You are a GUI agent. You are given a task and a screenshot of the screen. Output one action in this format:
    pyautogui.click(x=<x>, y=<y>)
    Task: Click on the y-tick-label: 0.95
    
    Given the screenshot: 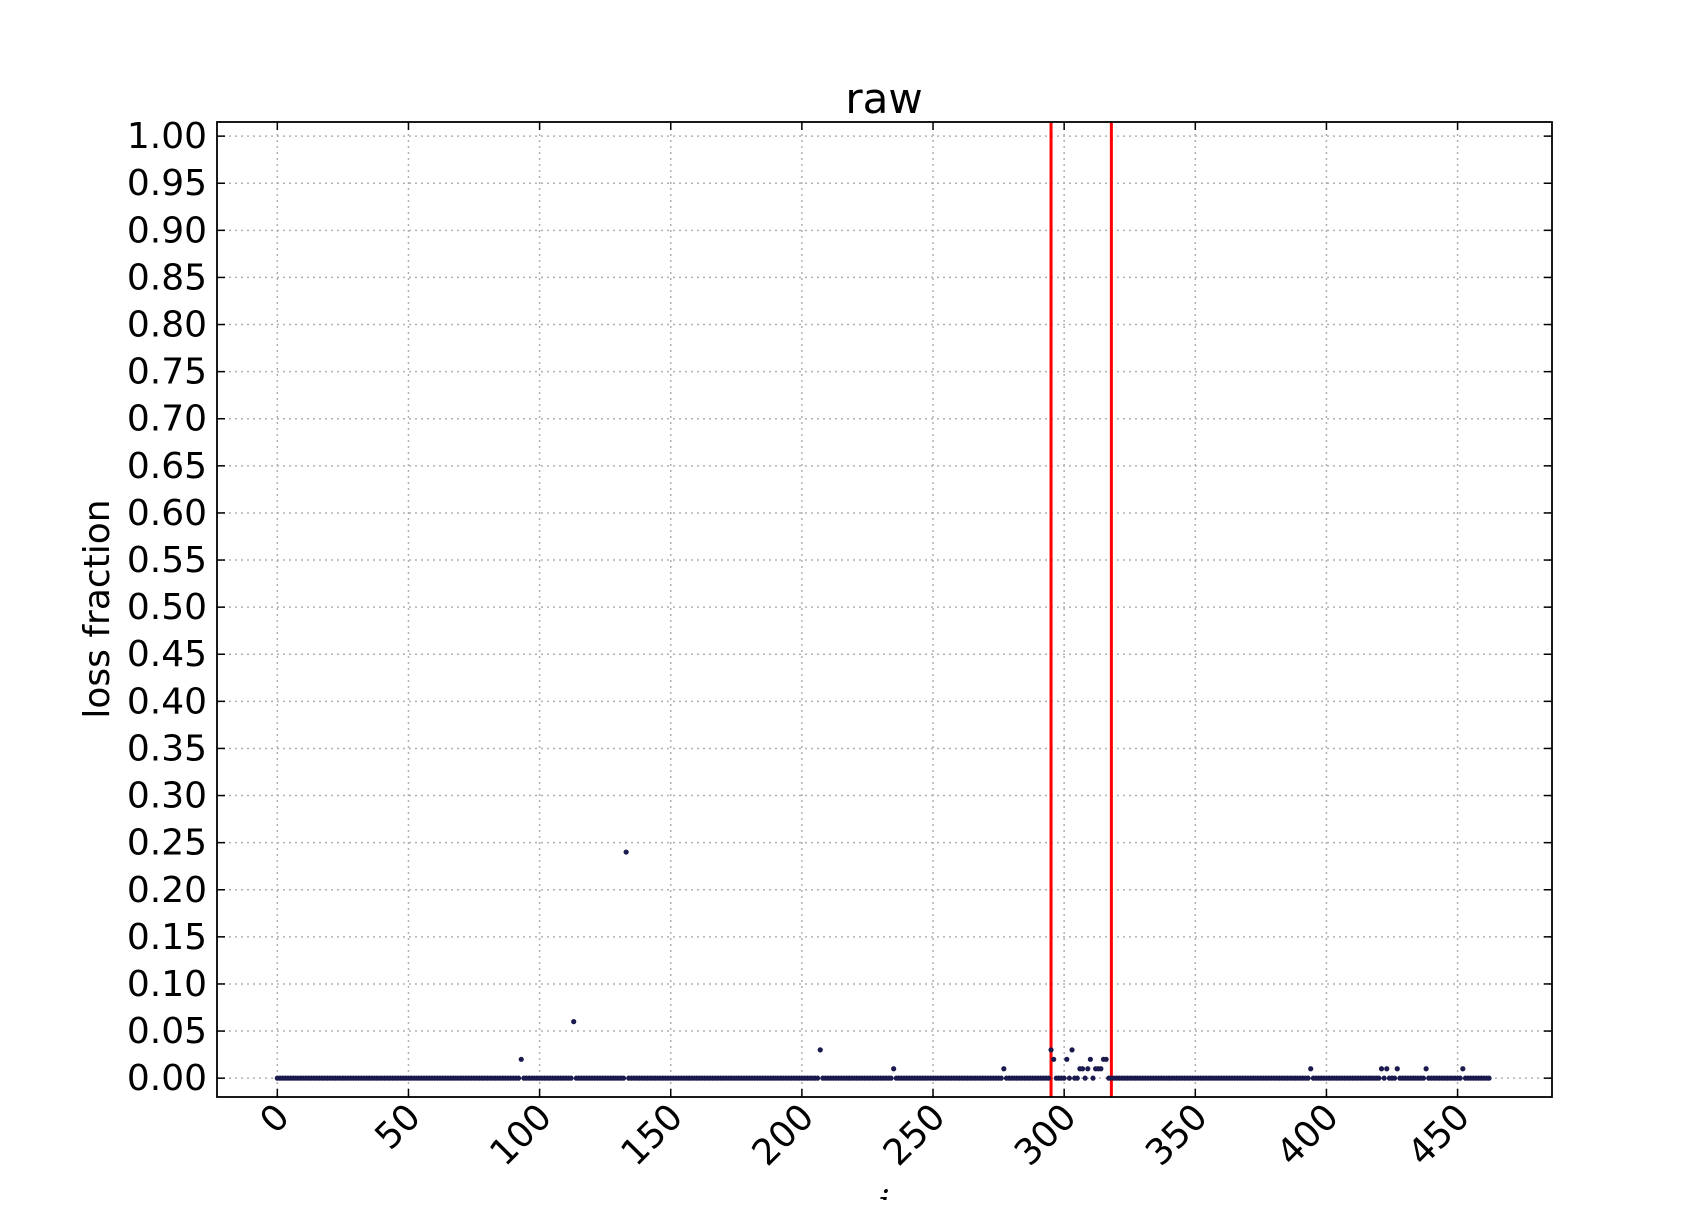 What is the action you would take?
    pyautogui.click(x=167, y=183)
    